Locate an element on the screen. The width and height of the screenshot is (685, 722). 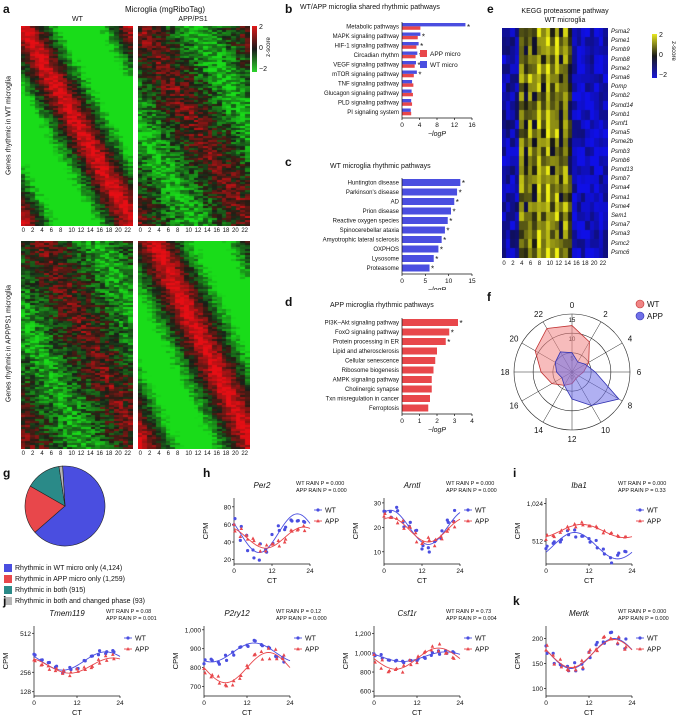
panel-e-title-2: WT microglia is located at coordinates (565, 20).